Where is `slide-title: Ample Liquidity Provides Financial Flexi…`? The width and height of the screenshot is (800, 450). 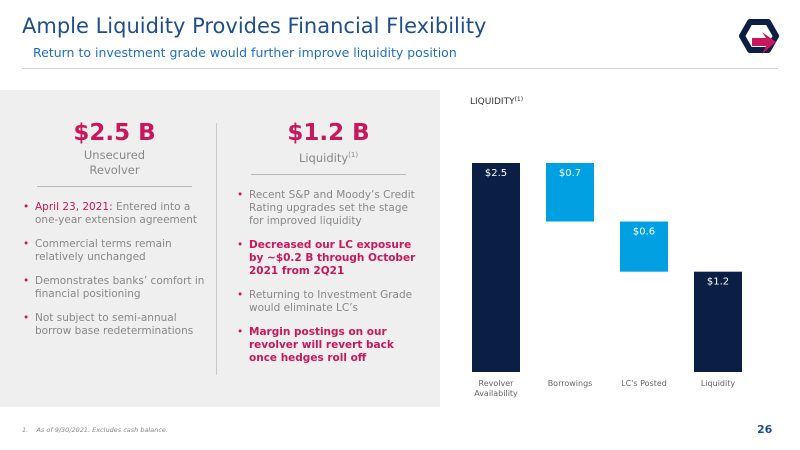
slide-title: Ample Liquidity Provides Financial Flexi… is located at coordinates (254, 26).